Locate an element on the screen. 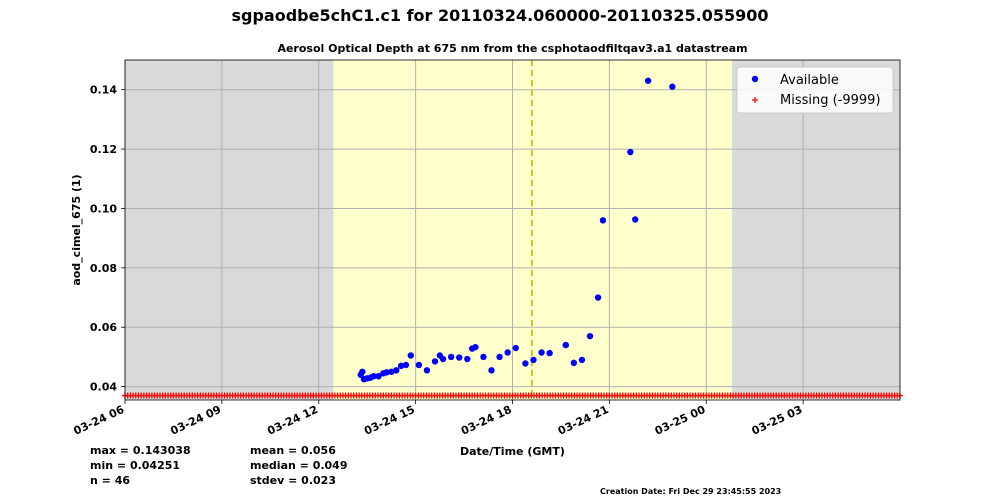 The width and height of the screenshot is (1000, 500). x-tick-label: 03-24 09 is located at coordinates (195, 420).